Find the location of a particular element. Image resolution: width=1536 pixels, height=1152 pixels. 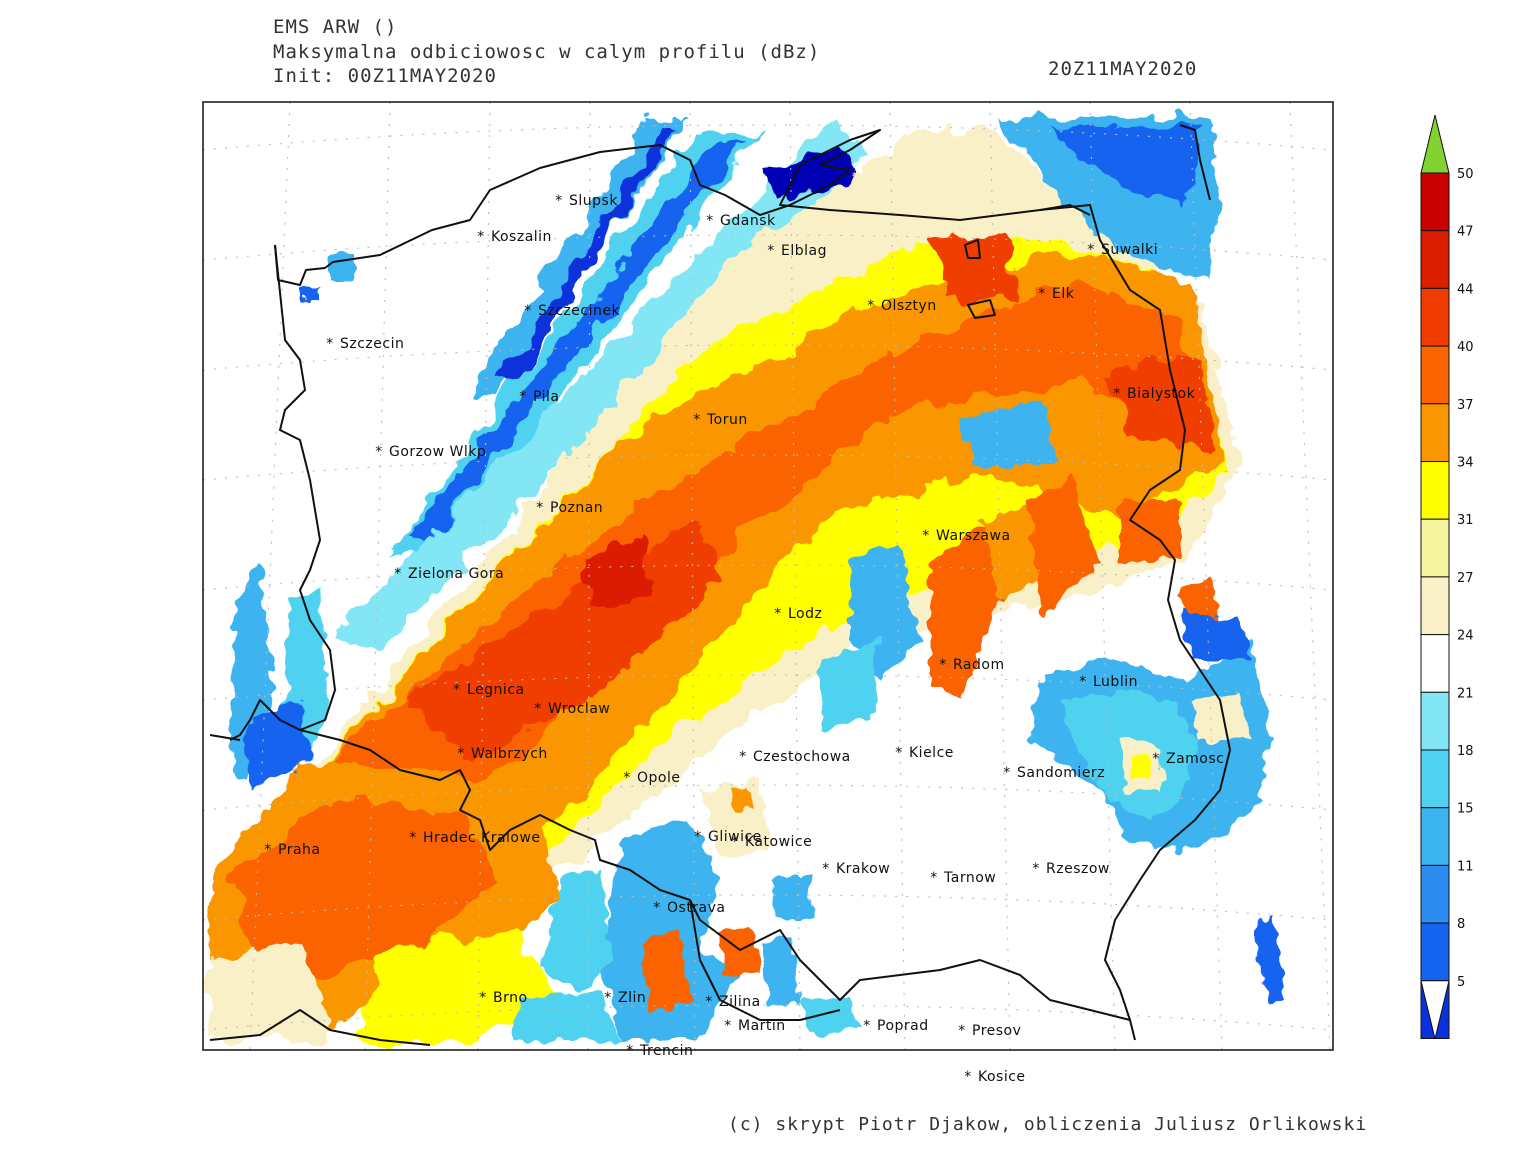

city-label: Zamosc is located at coordinates (1195, 759).